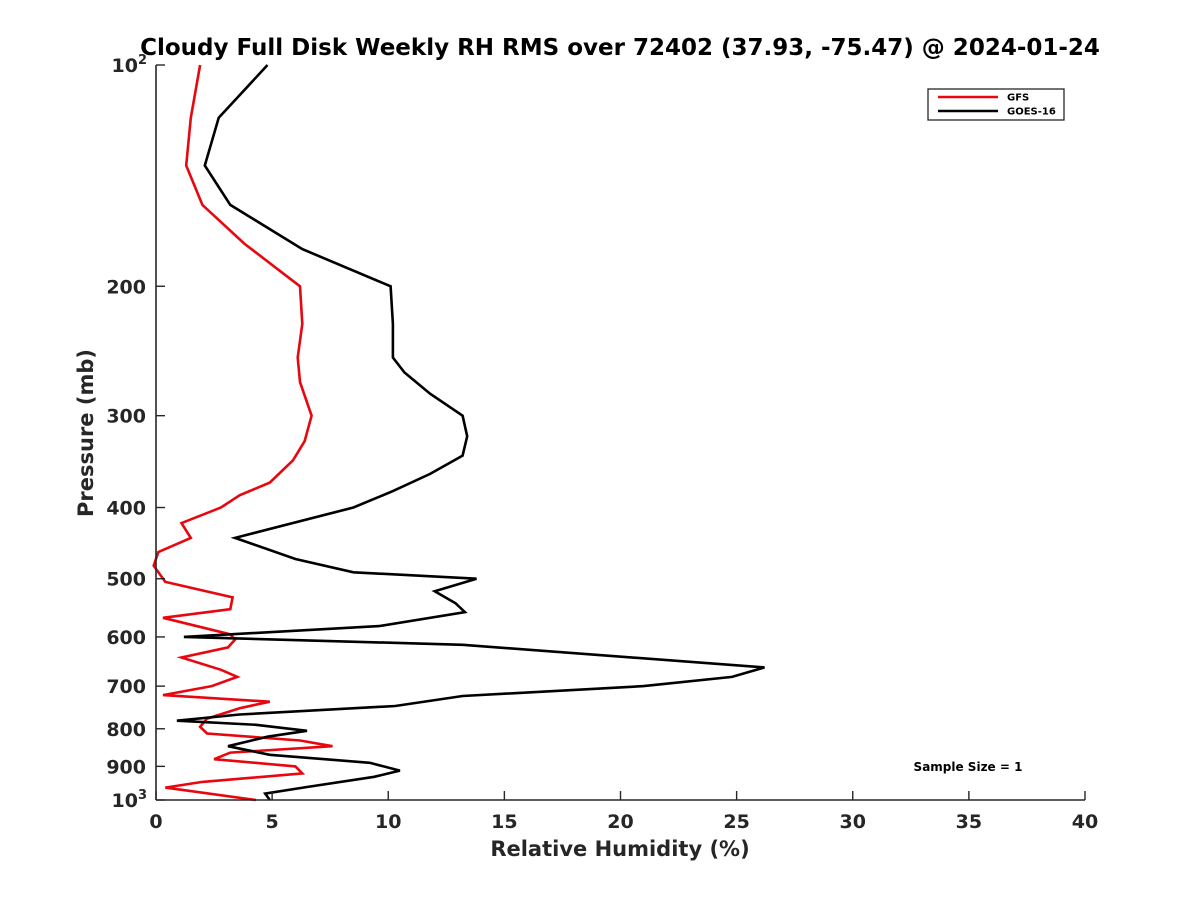  Describe the element at coordinates (142, 795) in the screenshot. I see `y-tick-exponent: 3` at that location.